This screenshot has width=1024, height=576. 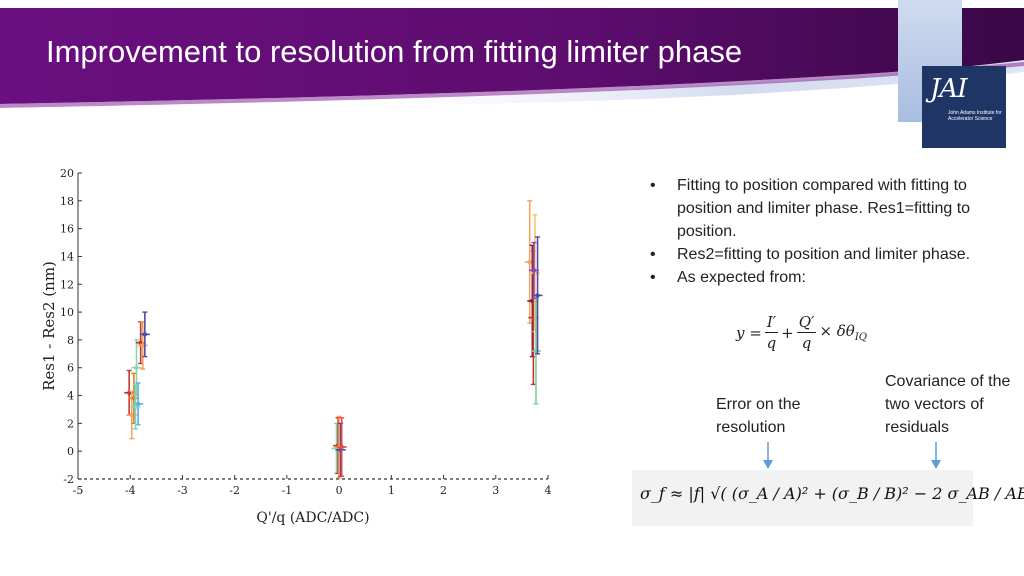 I want to click on y-tick-label: 12, so click(x=67, y=284).